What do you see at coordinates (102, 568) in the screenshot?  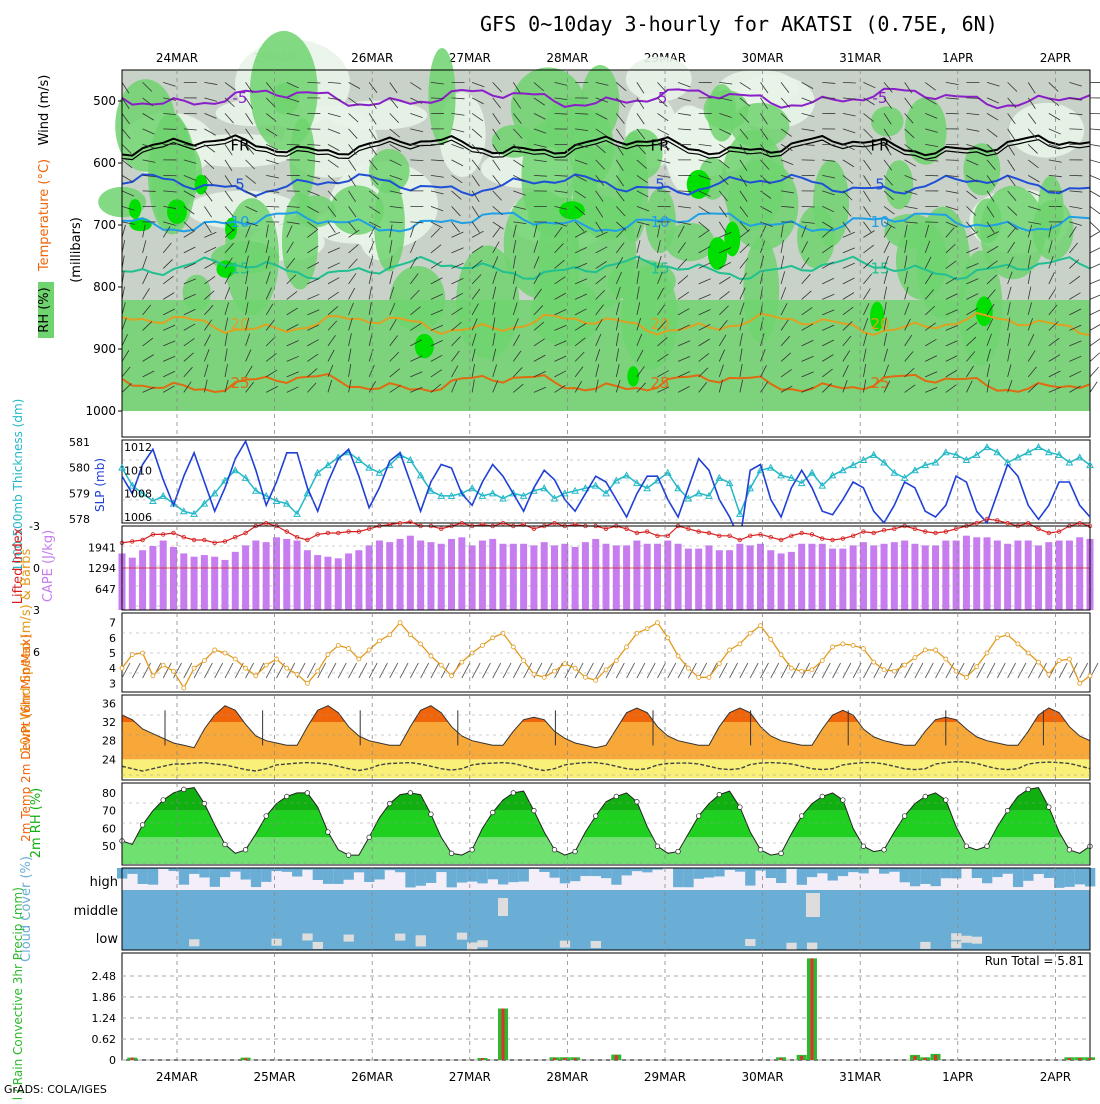 I see `cape-tick-label: 1294` at bounding box center [102, 568].